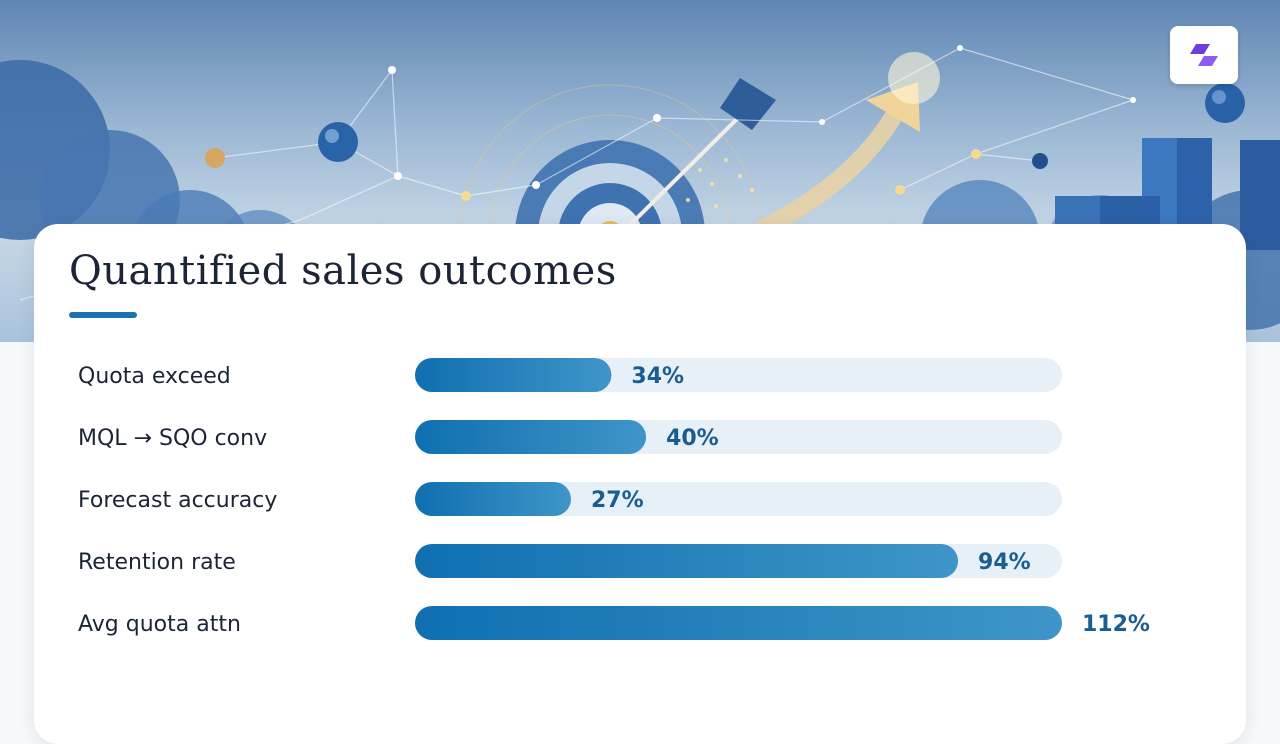 This screenshot has height=744, width=1280. I want to click on brand-logo-icon, so click(1204, 55).